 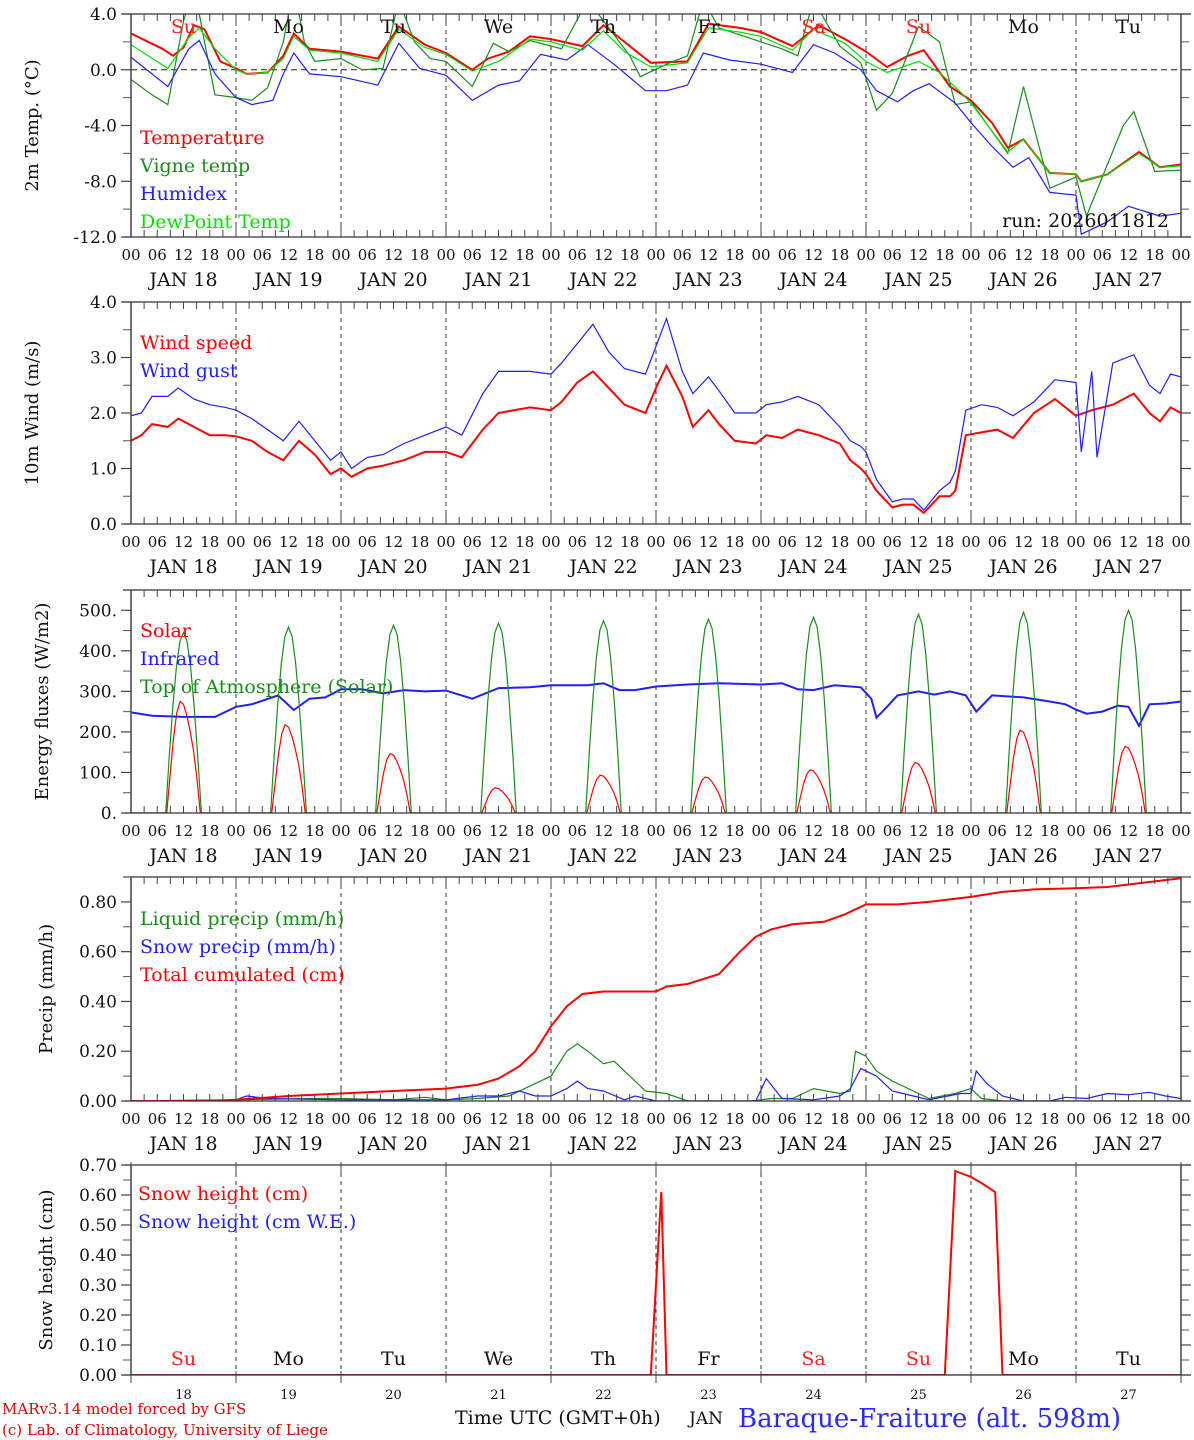 I want to click on weekday-label: Sa, so click(x=813, y=1359).